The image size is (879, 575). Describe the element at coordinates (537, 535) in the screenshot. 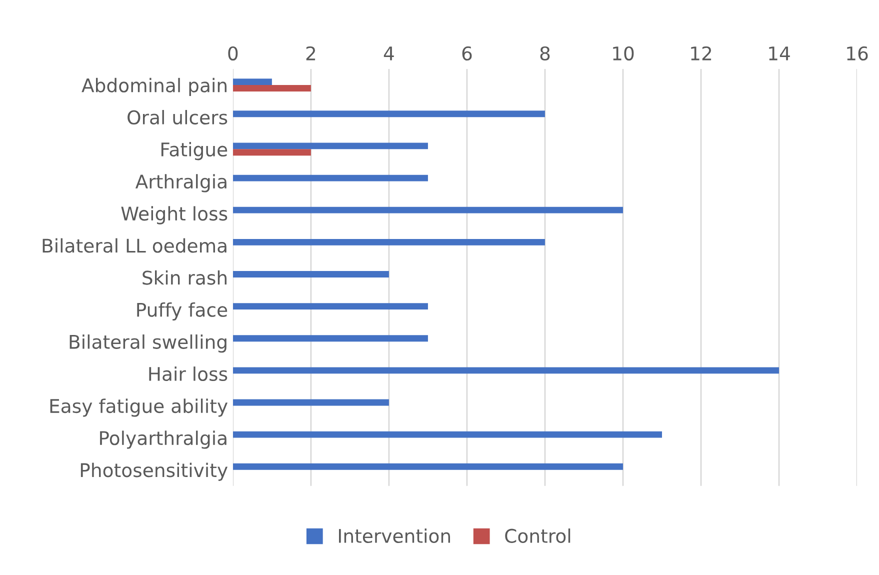

I see `legend-label: Control` at that location.